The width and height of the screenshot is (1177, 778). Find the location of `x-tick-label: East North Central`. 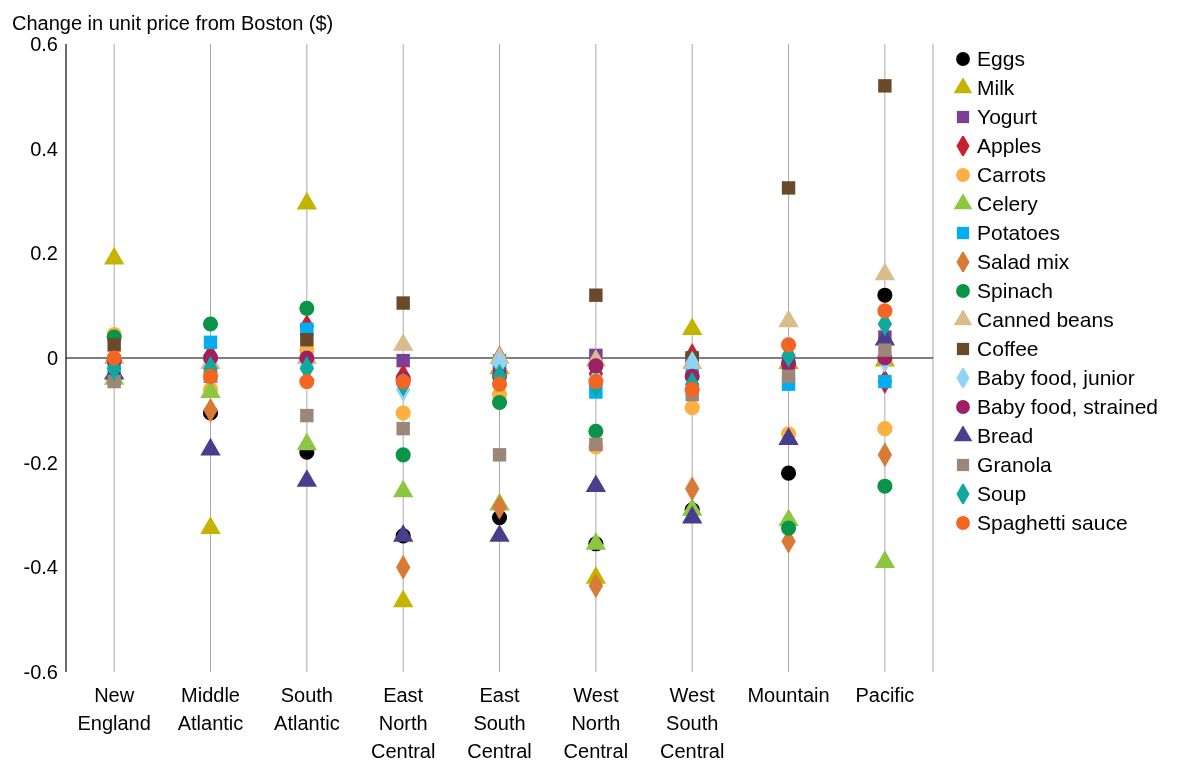

x-tick-label: East North Central is located at coordinates (403, 723).